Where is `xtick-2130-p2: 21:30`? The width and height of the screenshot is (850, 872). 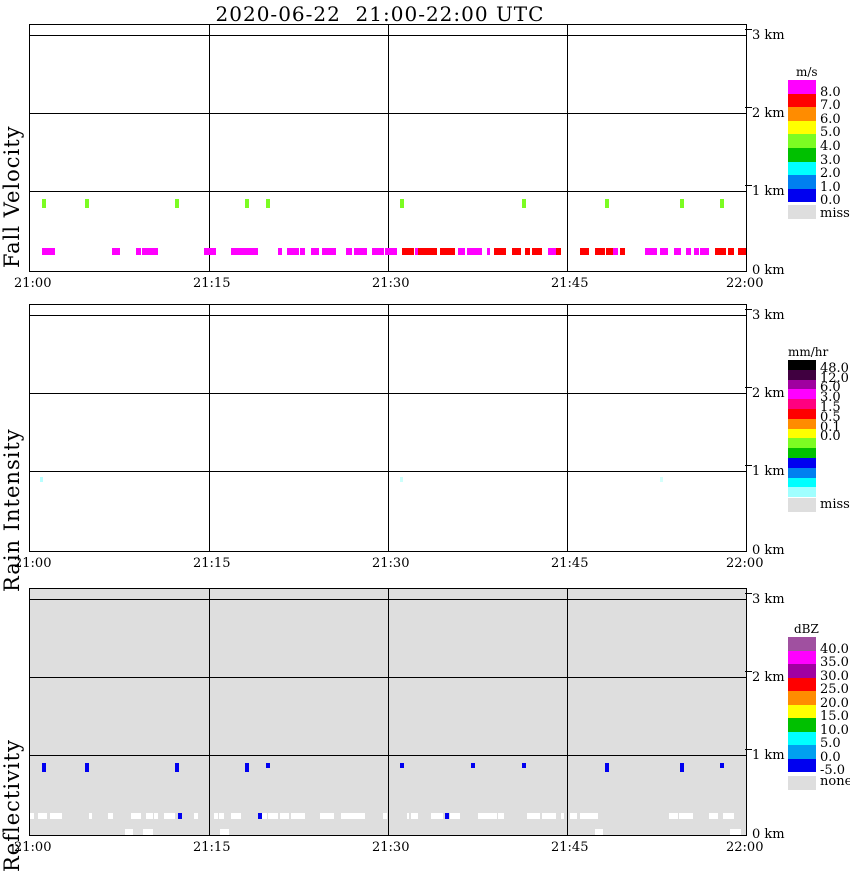 xtick-2130-p2: 21:30 is located at coordinates (391, 563).